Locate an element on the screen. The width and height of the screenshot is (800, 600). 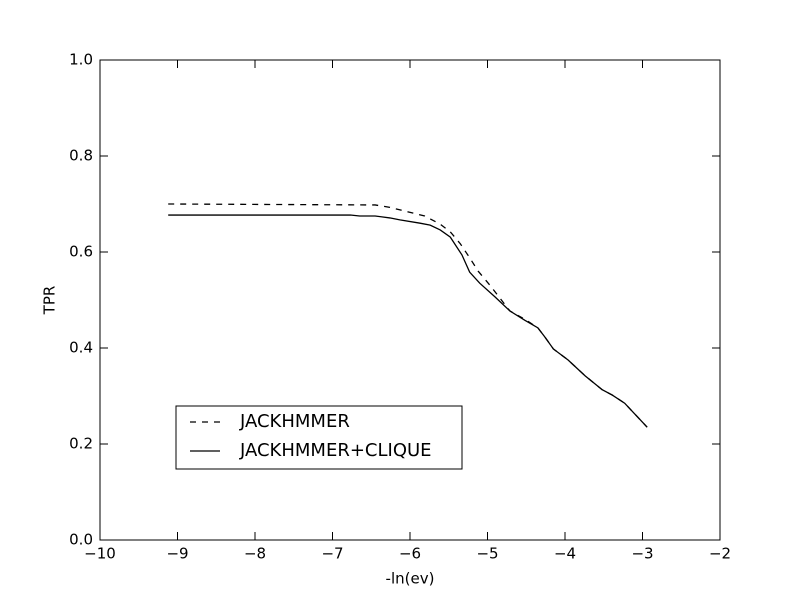
legend-box is located at coordinates (319, 437).